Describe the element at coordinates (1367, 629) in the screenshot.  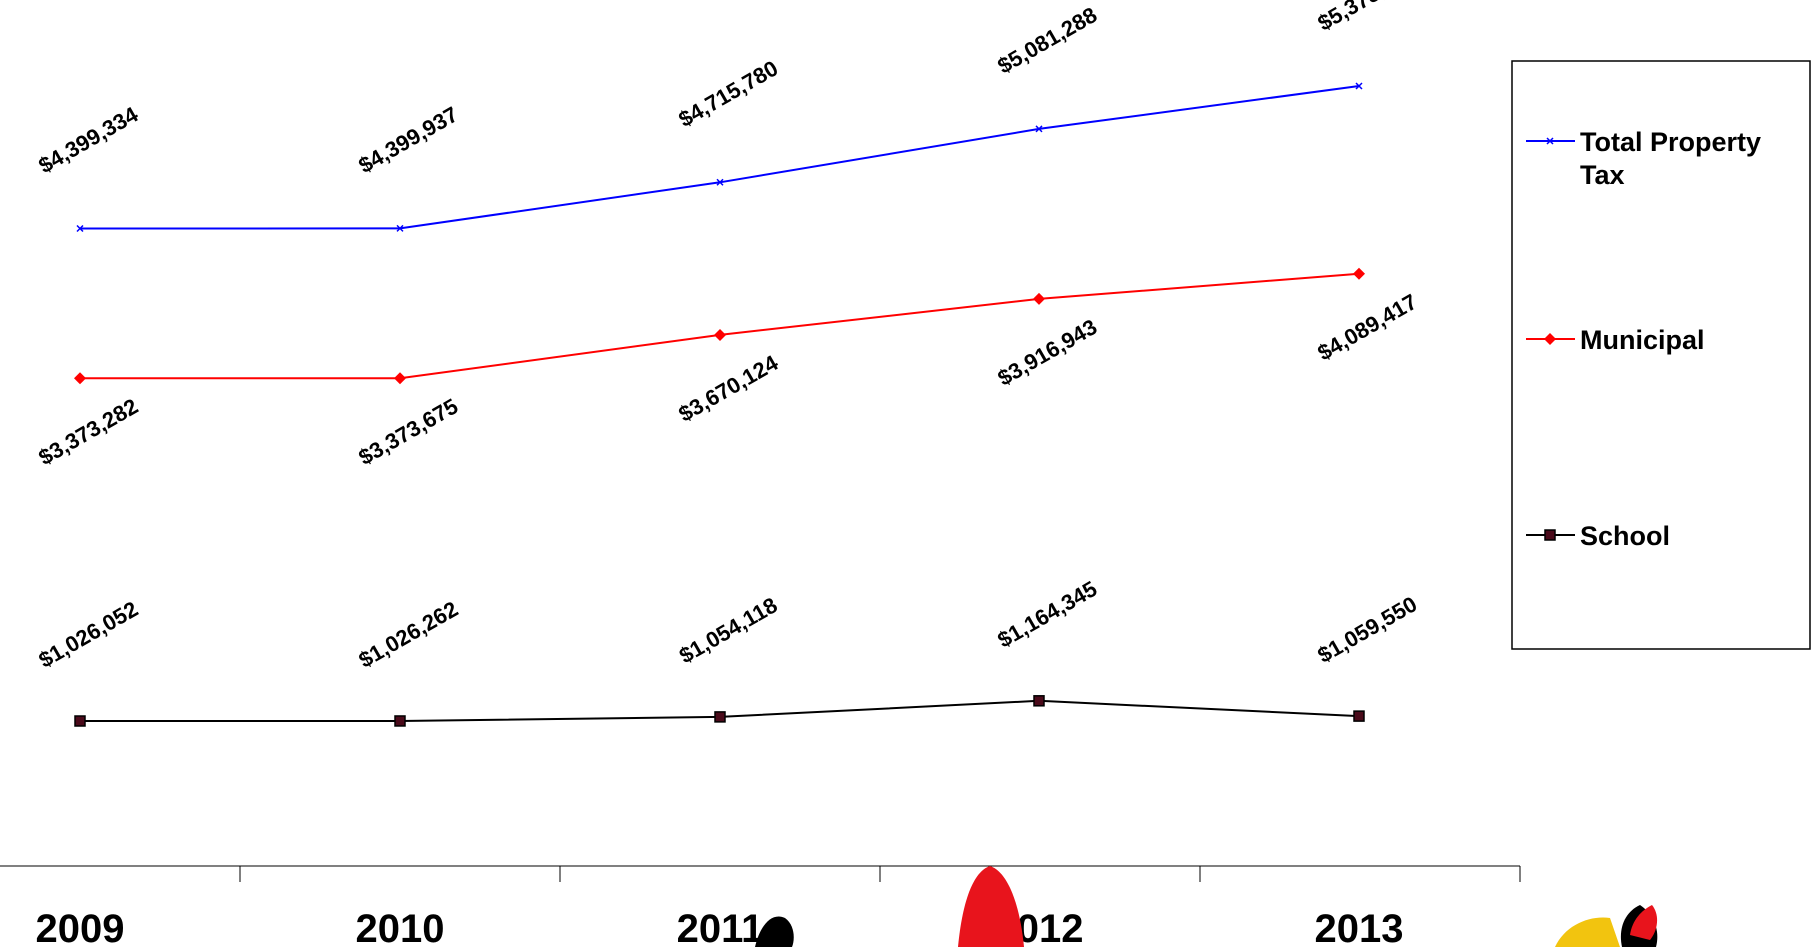
I see `data-label: $1,059,550` at that location.